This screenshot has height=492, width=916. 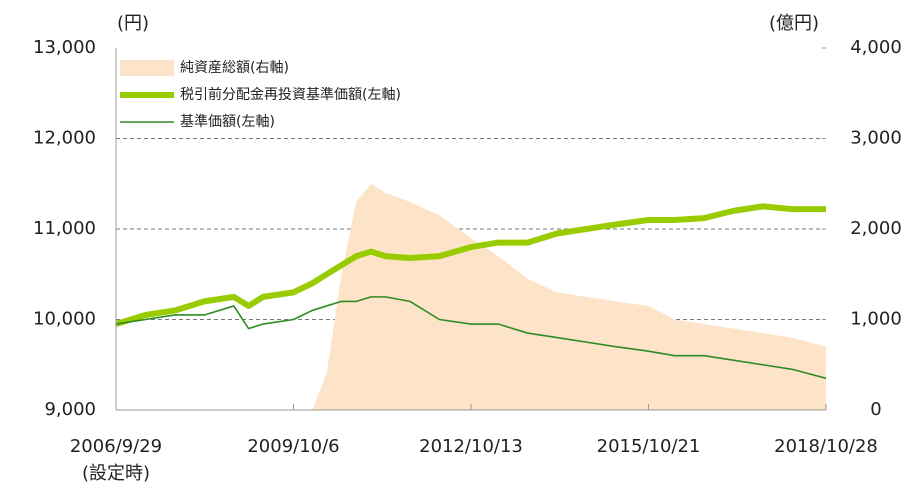 What do you see at coordinates (64, 138) in the screenshot?
I see `y-tick-label: 12,000` at bounding box center [64, 138].